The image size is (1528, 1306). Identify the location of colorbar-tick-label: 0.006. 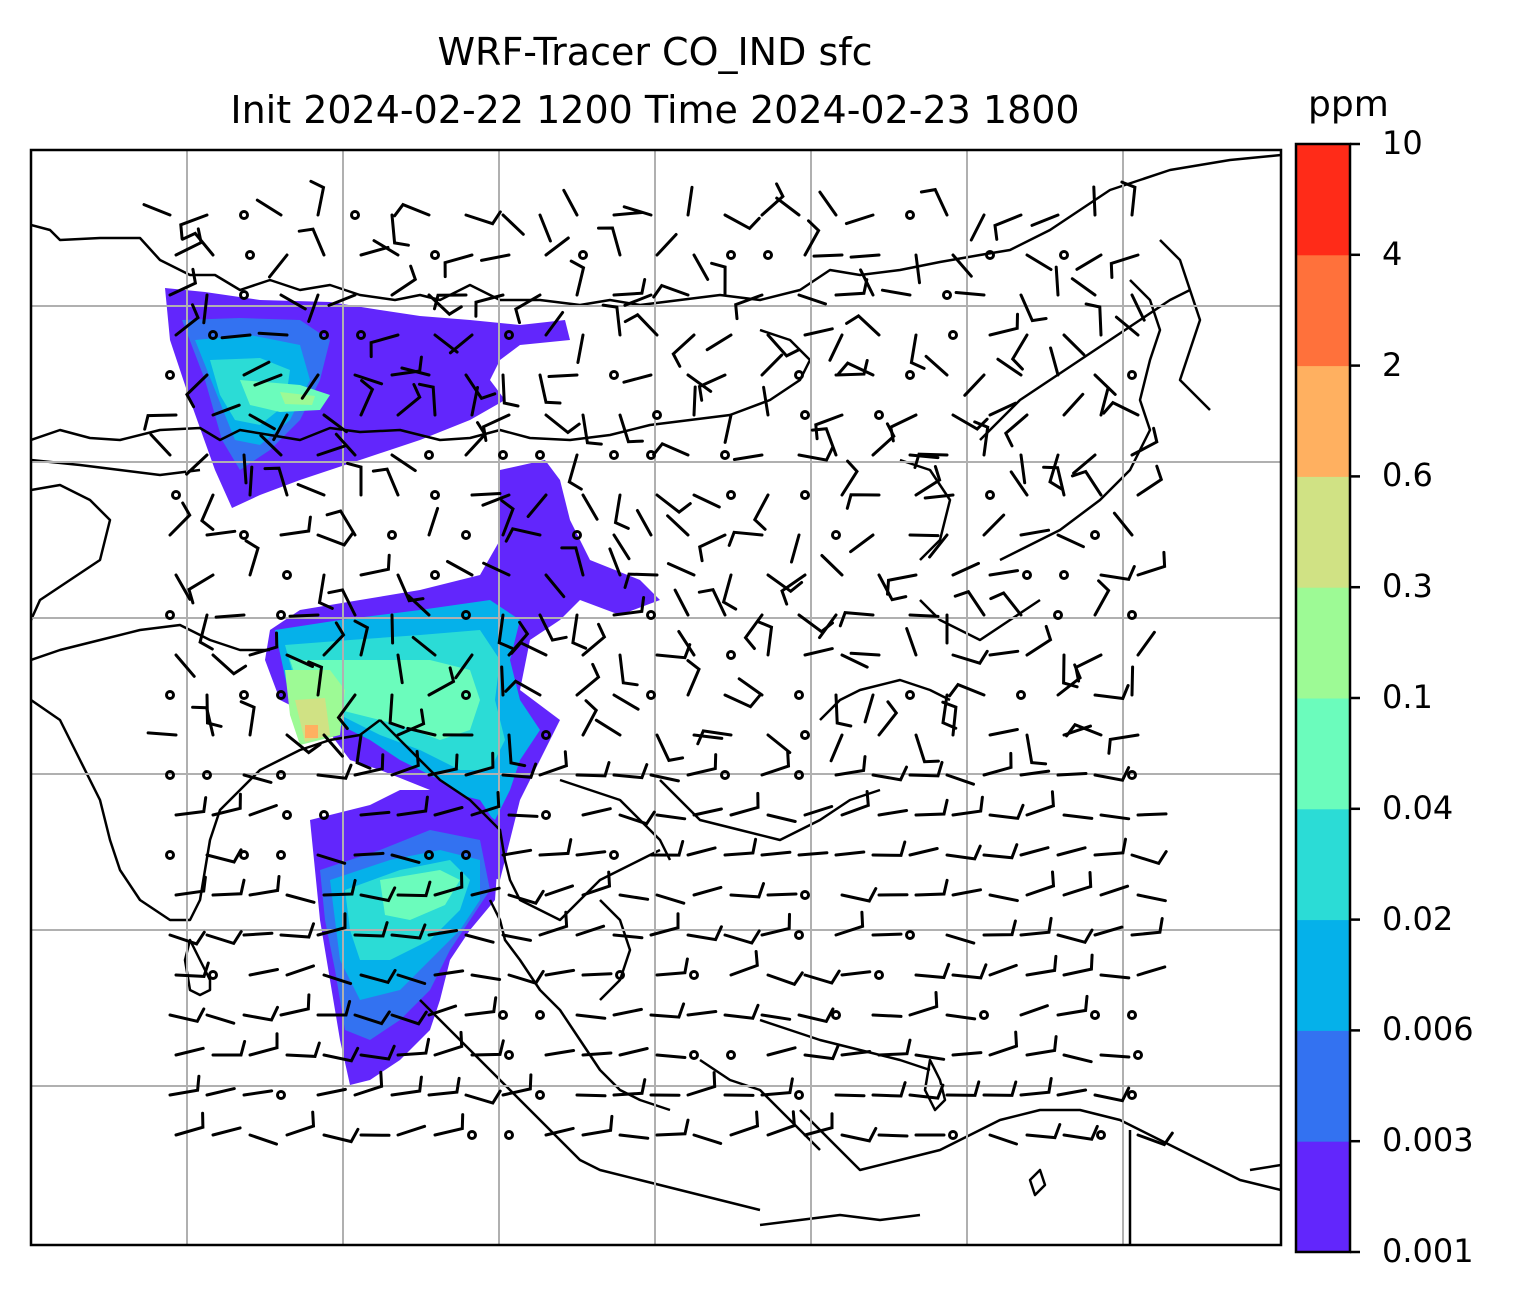
(1428, 1029).